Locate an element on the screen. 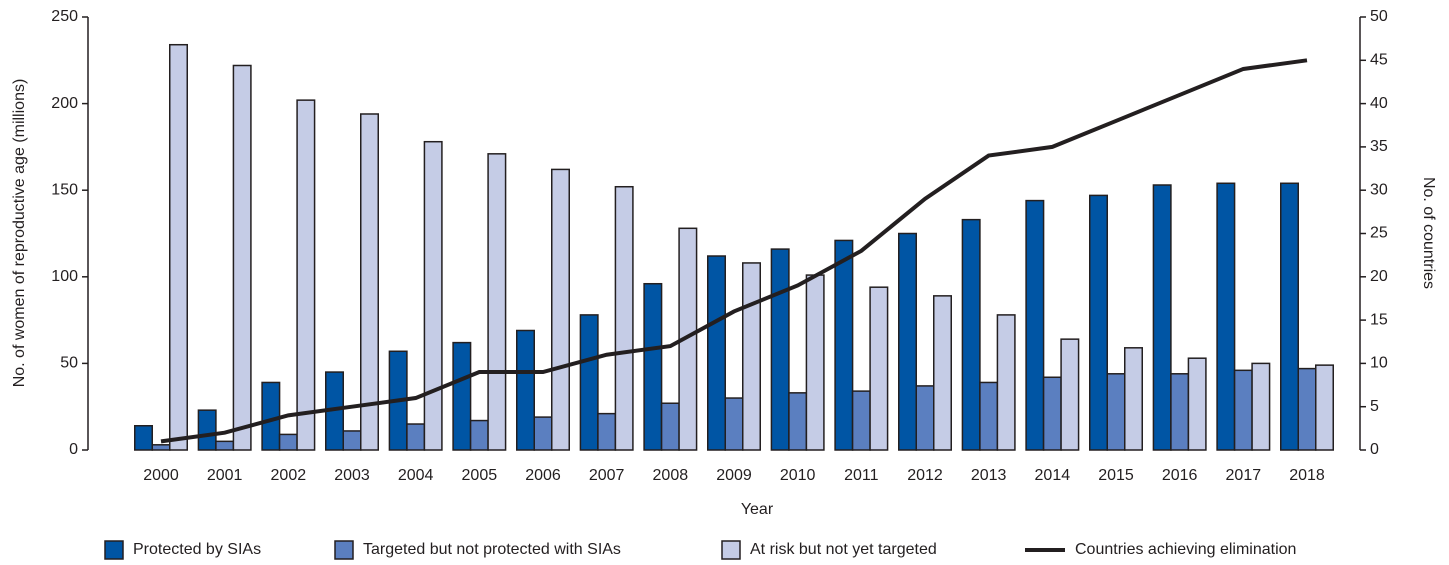 Image resolution: width=1449 pixels, height=565 pixels. y2-tick-label: 0 is located at coordinates (1374, 449).